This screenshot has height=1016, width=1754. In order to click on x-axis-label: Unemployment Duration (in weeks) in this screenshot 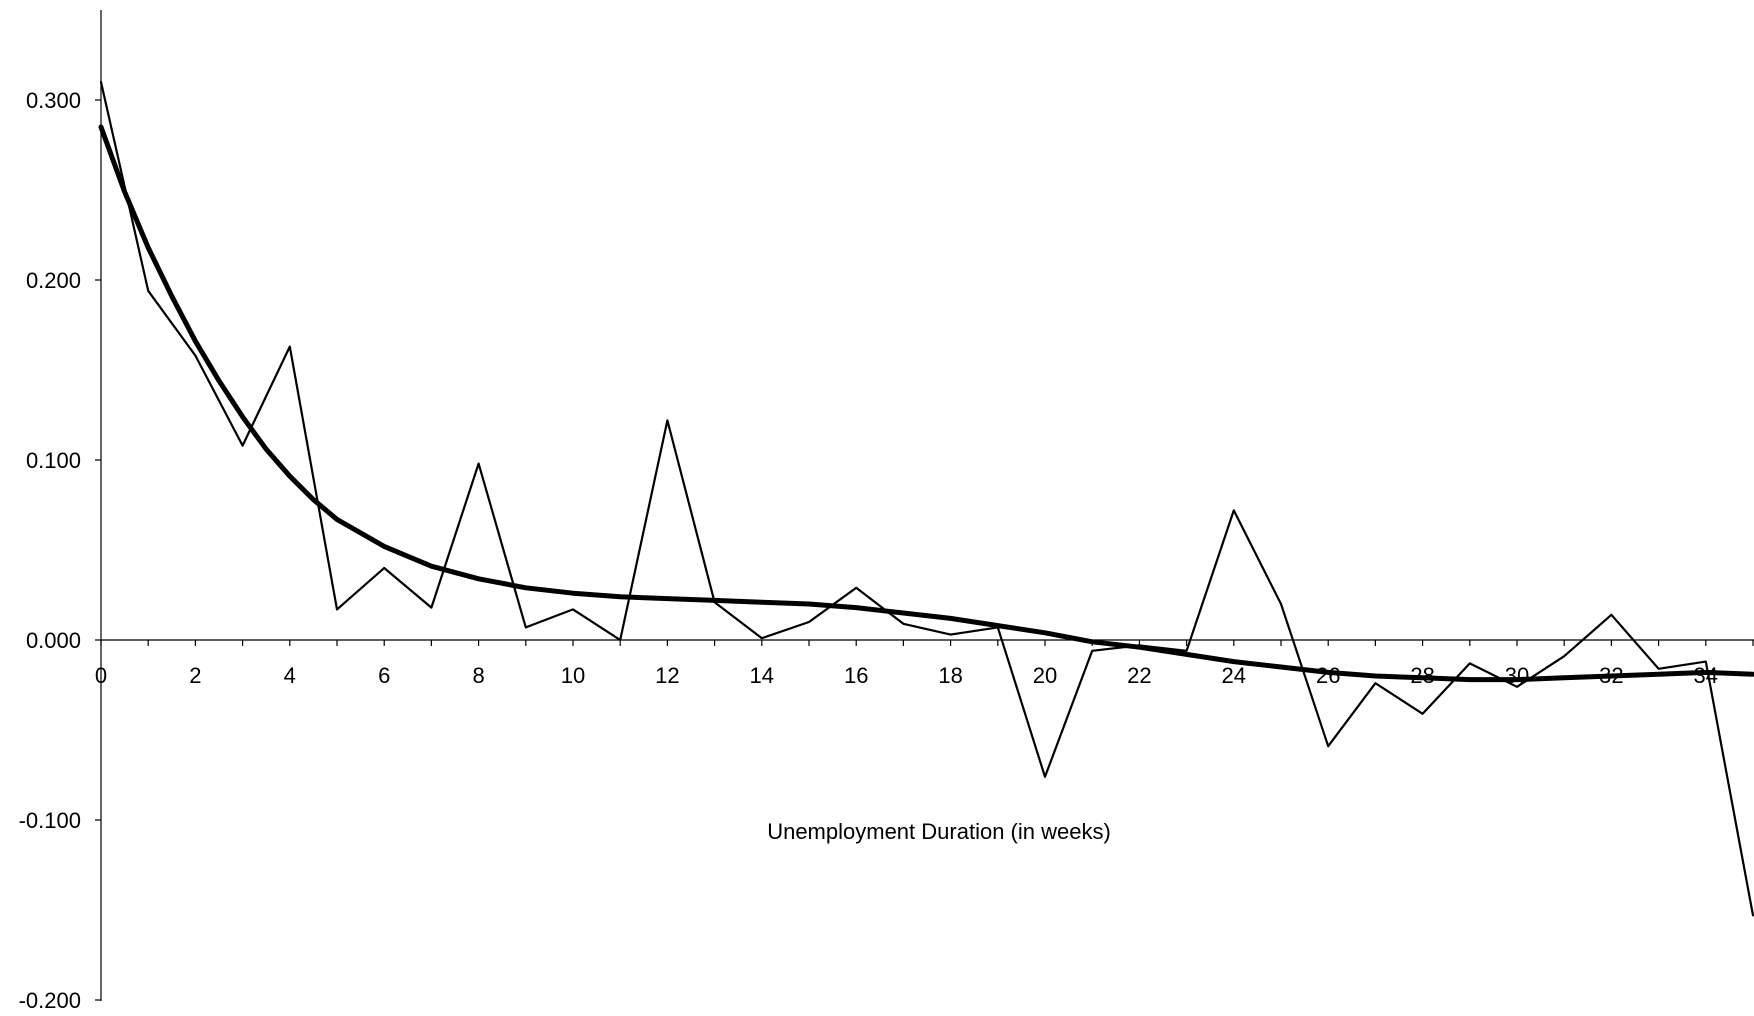, I will do `click(939, 831)`.